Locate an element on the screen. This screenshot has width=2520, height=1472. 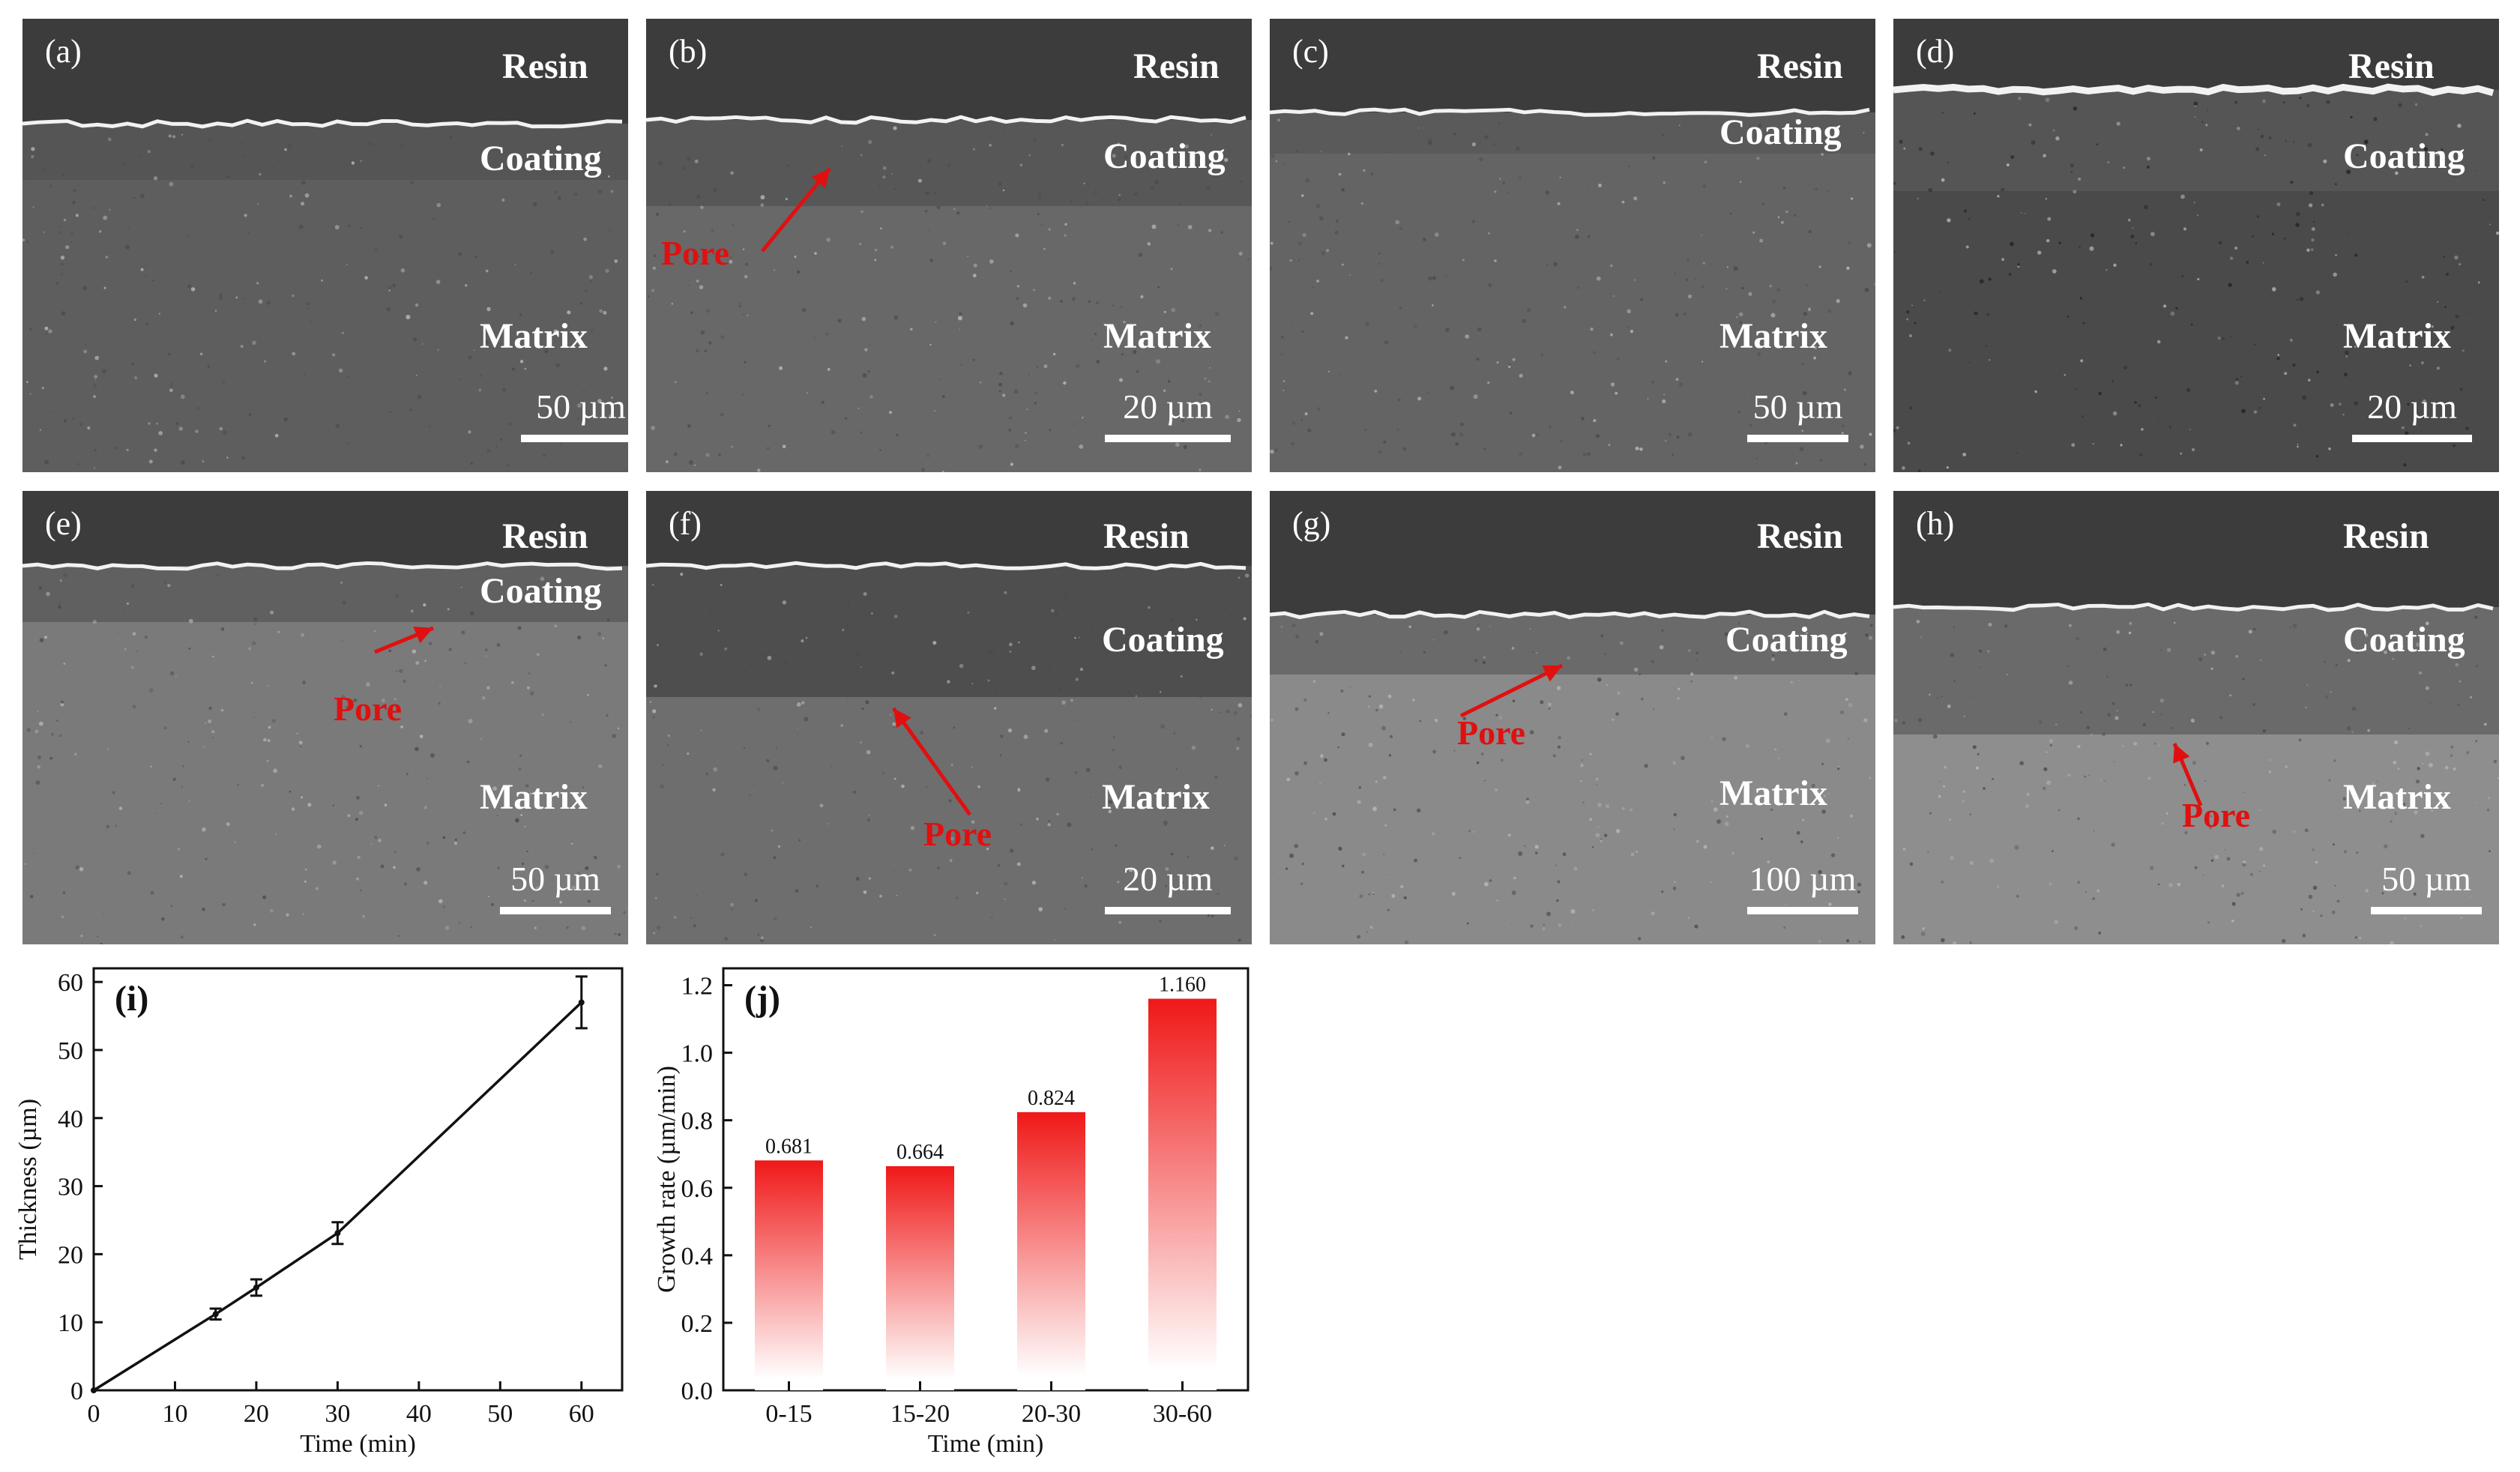
thickness-series-line is located at coordinates (337, 1196).